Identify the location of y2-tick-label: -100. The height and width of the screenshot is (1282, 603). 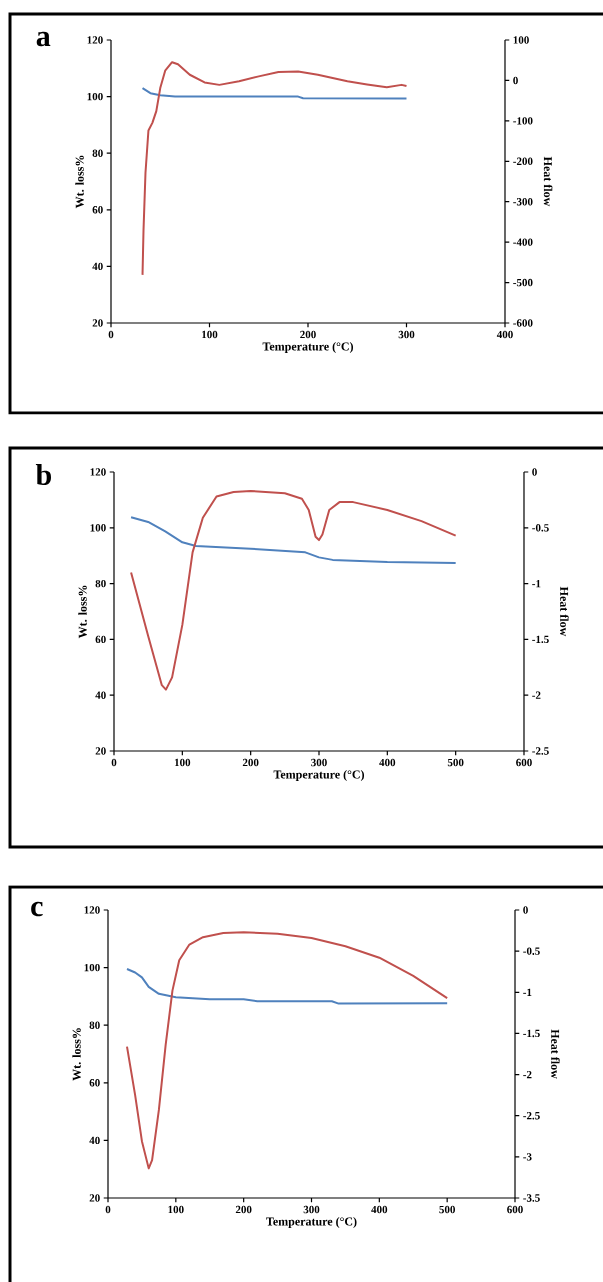
(523, 121).